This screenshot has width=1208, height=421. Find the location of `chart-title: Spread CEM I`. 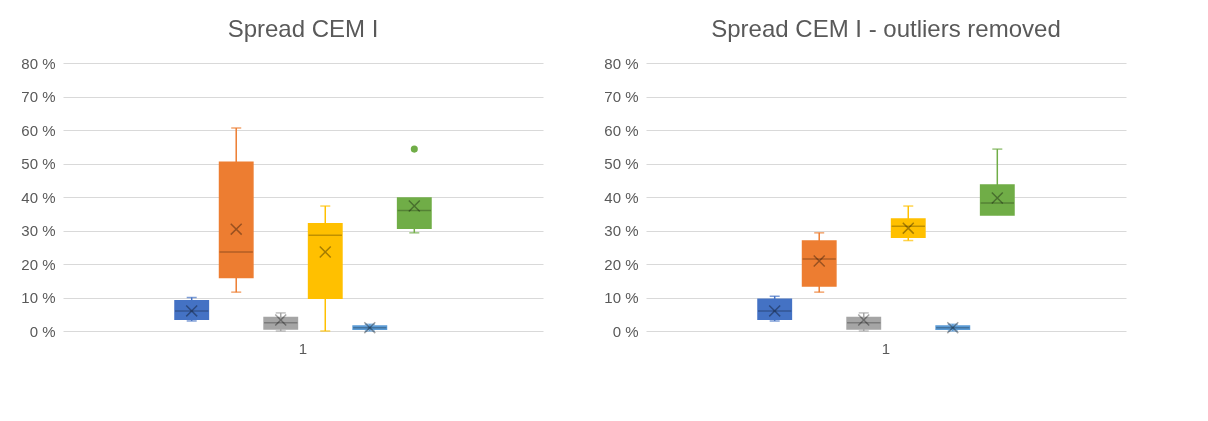

chart-title: Spread CEM I is located at coordinates (303, 28).